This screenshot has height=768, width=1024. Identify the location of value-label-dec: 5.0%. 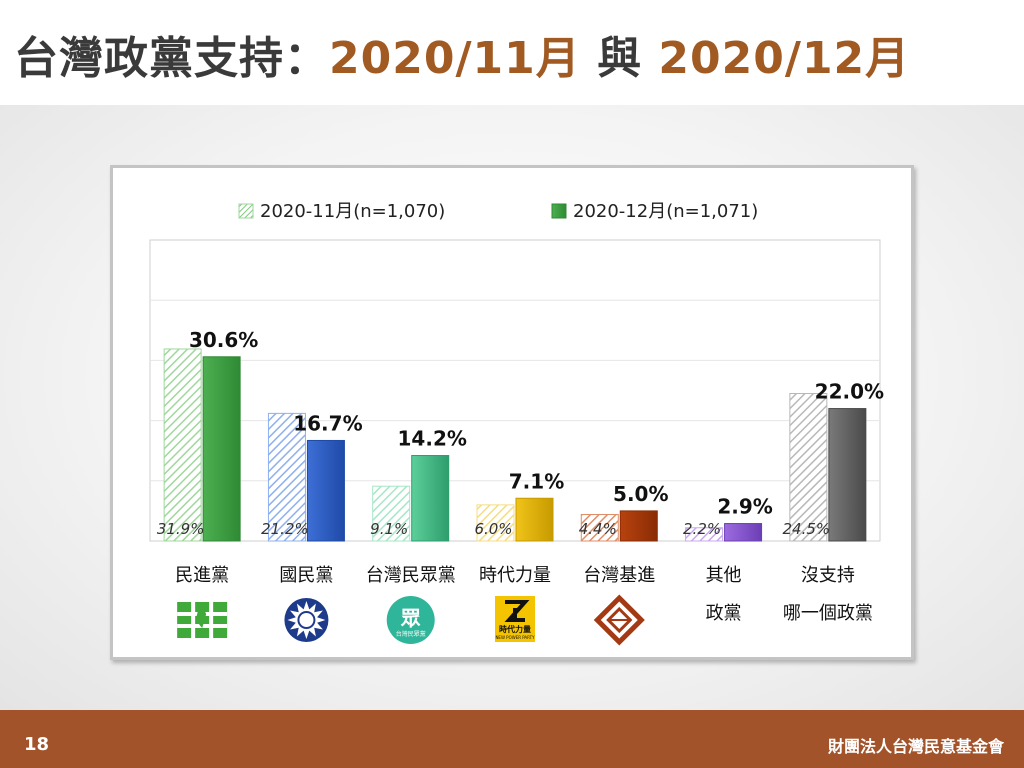
(640, 494).